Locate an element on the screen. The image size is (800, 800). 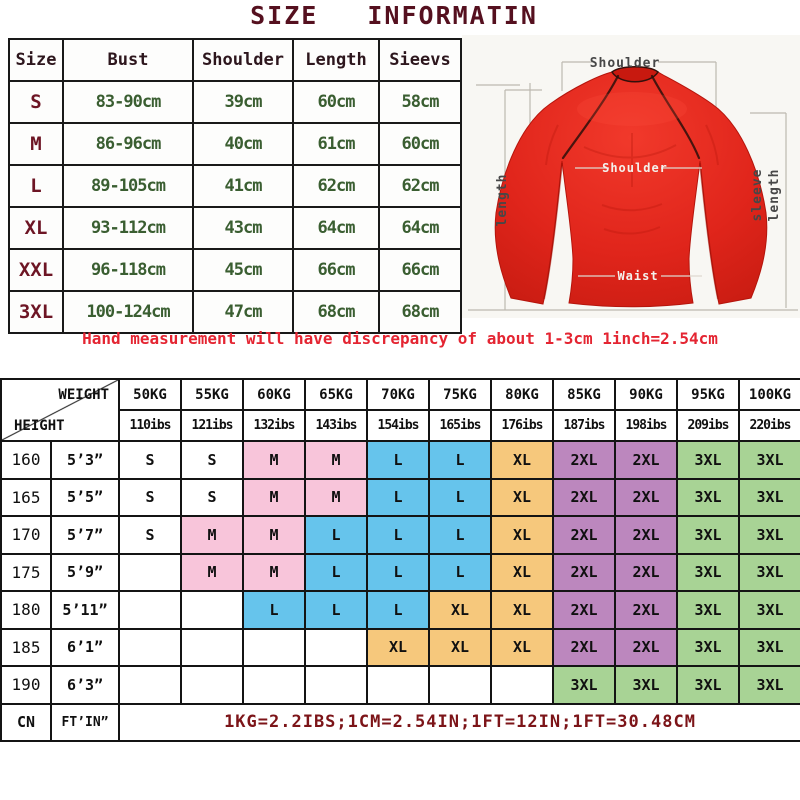
height-cm-cell: 180 is located at coordinates (26, 610).